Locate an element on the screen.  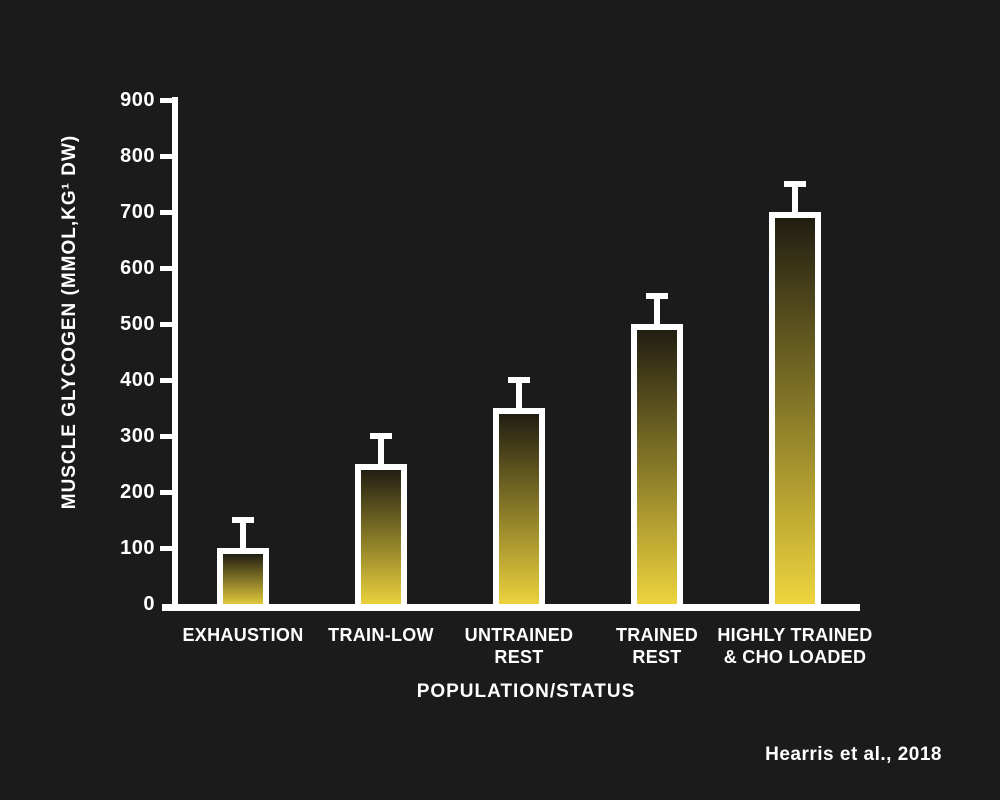
y-tick-label: 700 is located at coordinates (137, 212).